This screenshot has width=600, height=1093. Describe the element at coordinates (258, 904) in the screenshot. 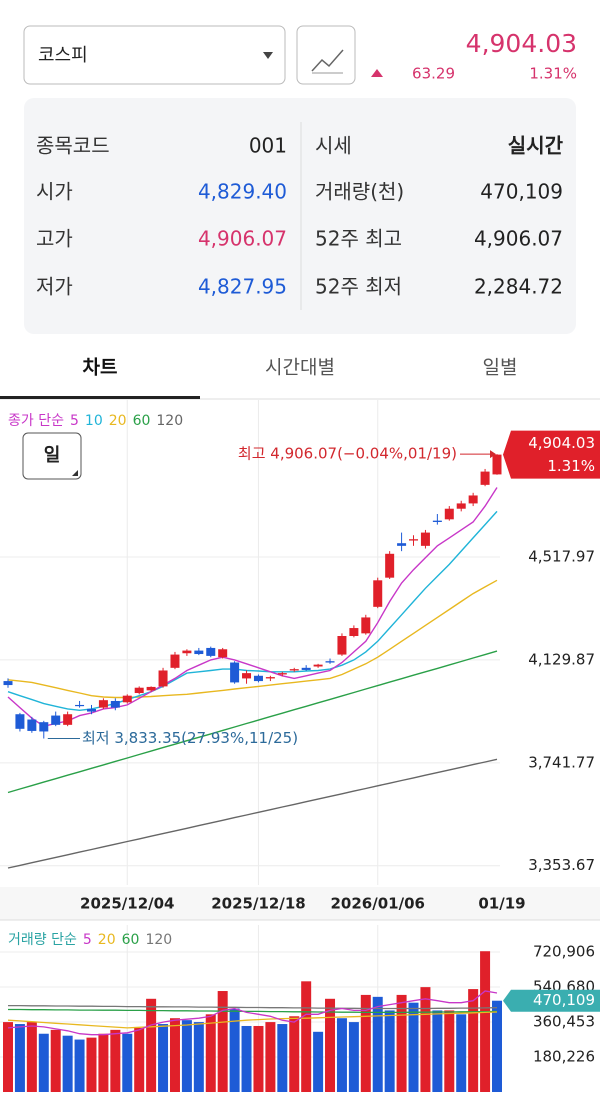

I see `x-tick-label: 2025/12/18` at that location.